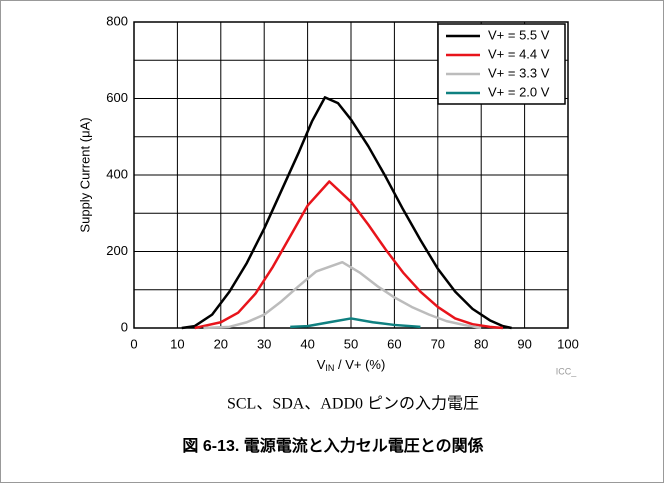  What do you see at coordinates (332, 445) in the screenshot?
I see `figure-title: 図 6-13. 電源電流と入力セル電圧との関係` at bounding box center [332, 445].